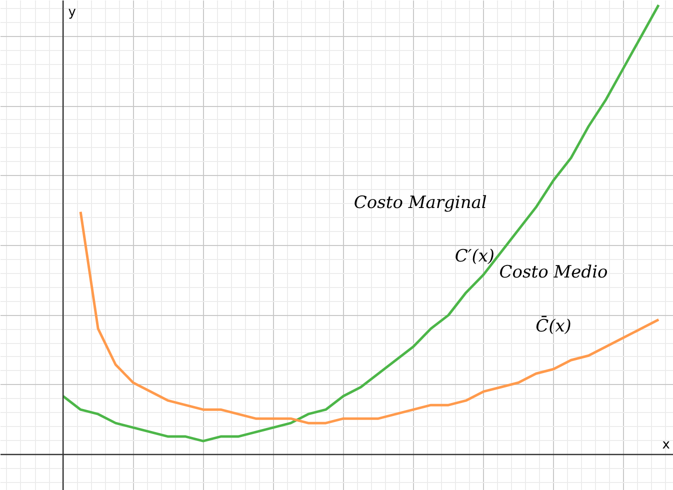 The height and width of the screenshot is (490, 673). I want to click on x-axis-title: x, so click(666, 444).